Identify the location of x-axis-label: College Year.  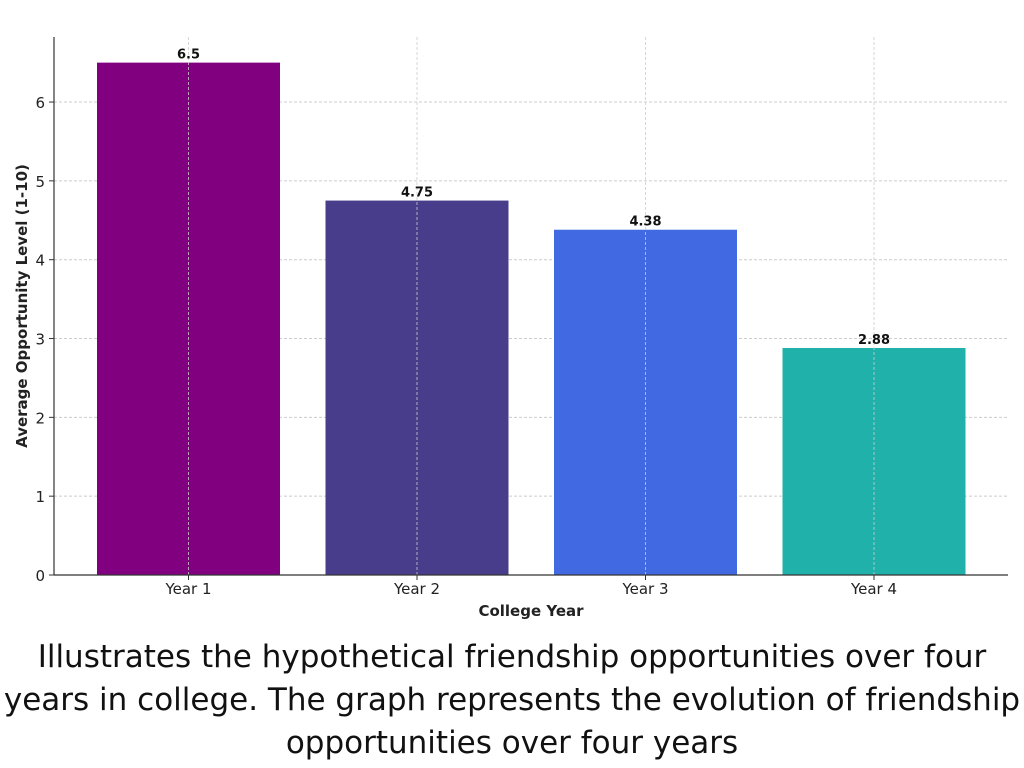
(531, 611).